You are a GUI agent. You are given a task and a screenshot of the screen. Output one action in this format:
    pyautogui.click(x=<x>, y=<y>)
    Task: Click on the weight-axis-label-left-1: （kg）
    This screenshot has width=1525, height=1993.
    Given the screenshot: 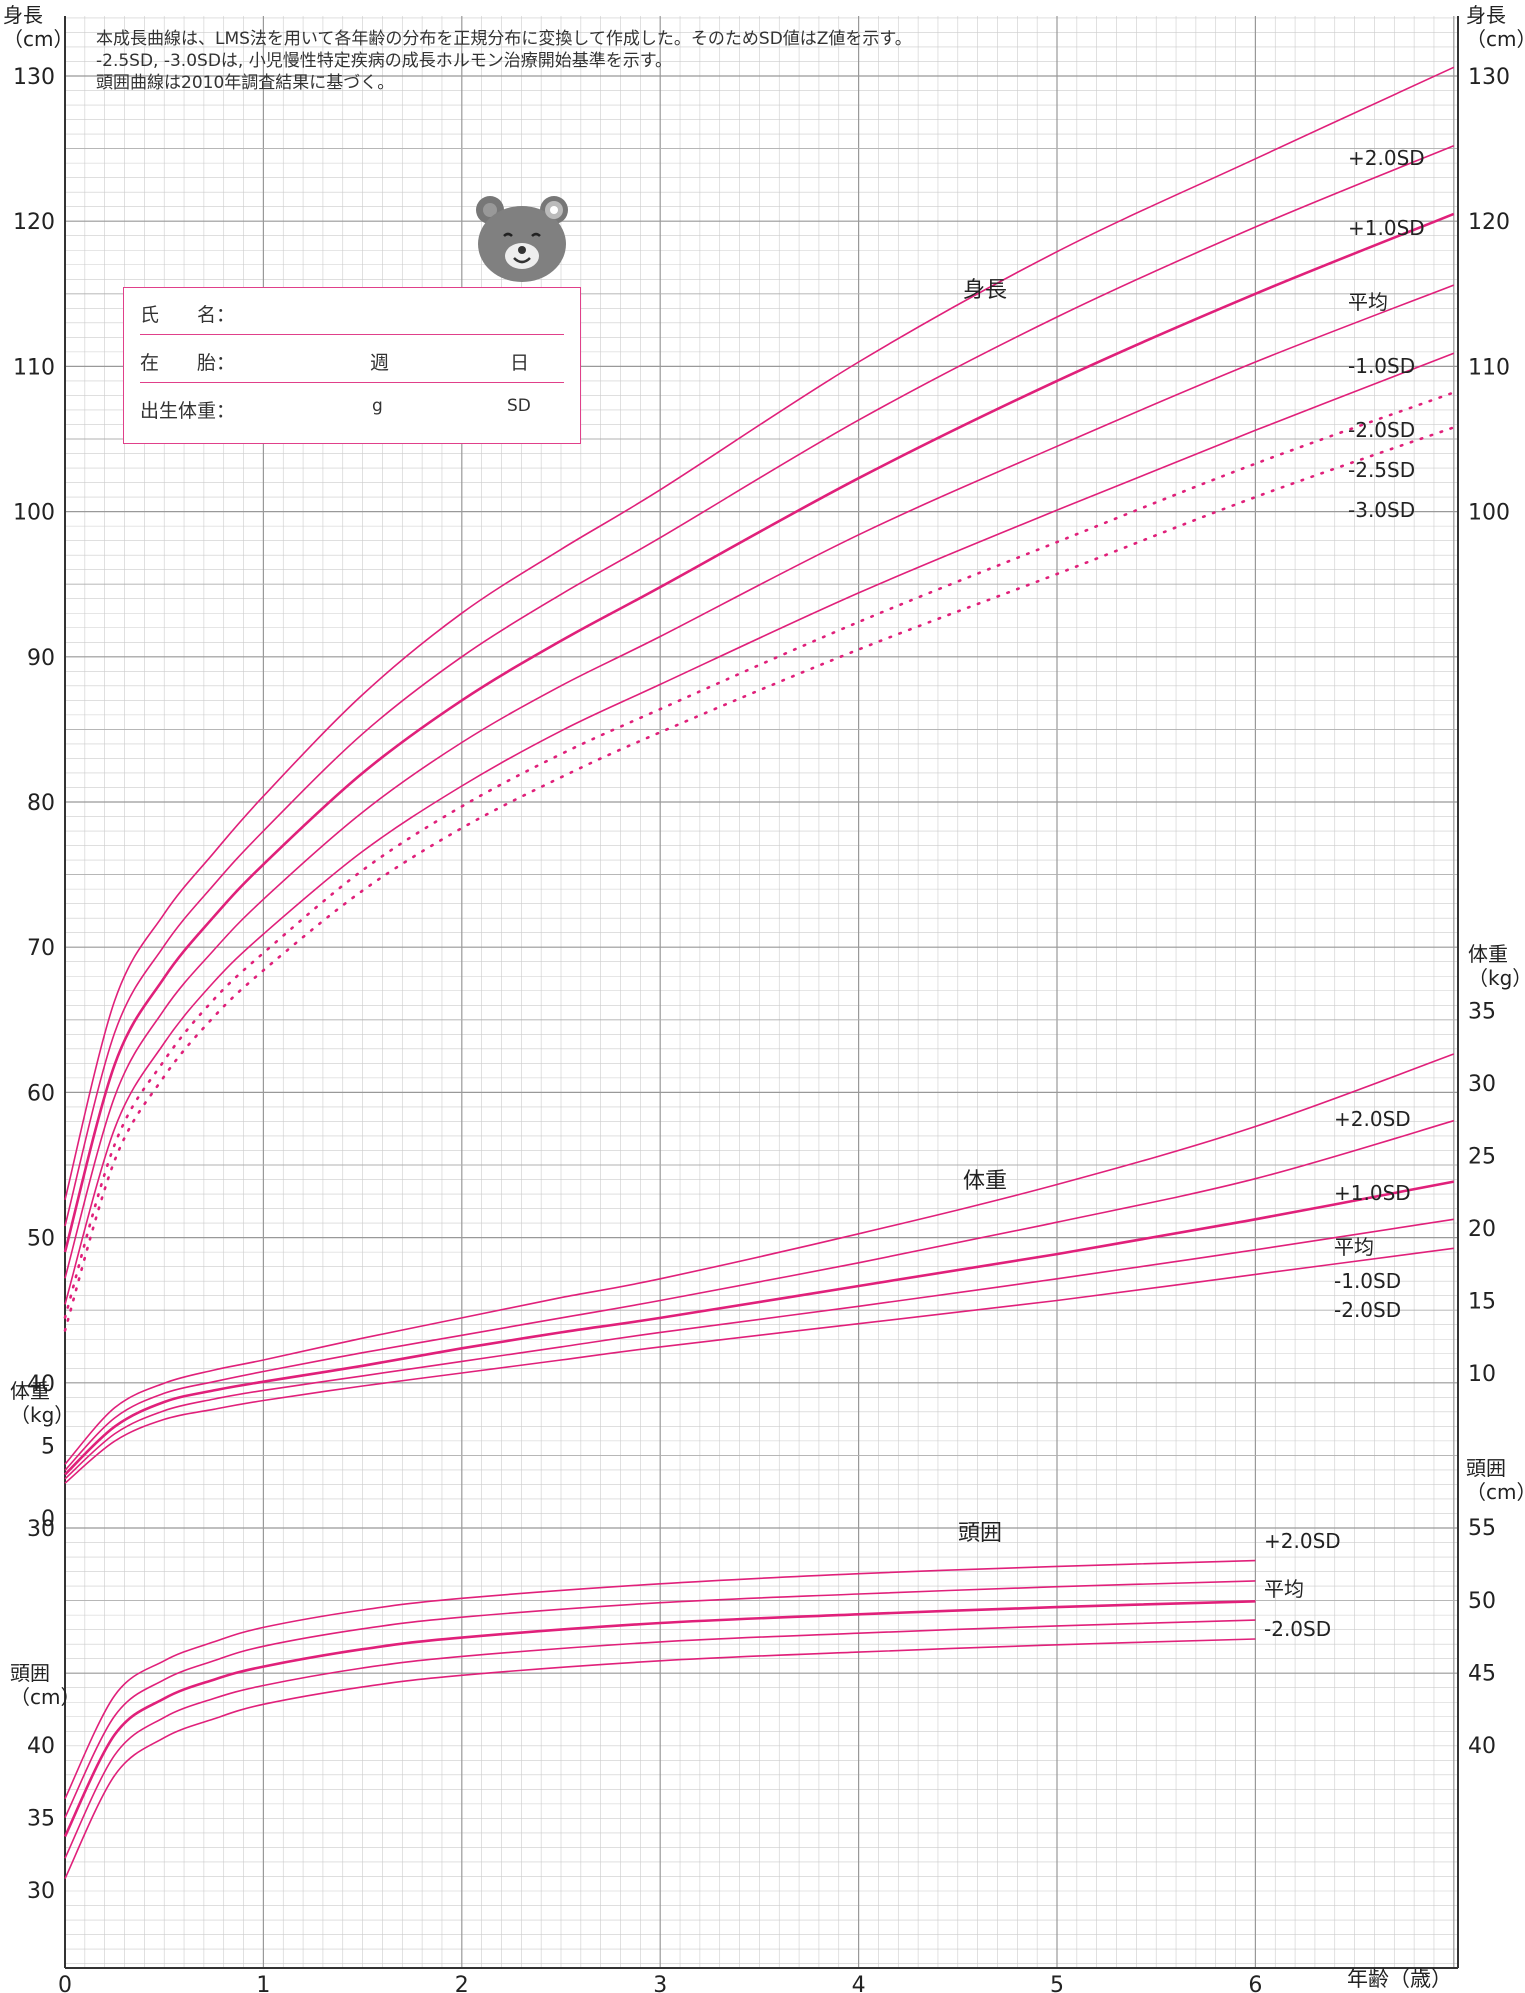 What is the action you would take?
    pyautogui.click(x=42, y=1415)
    